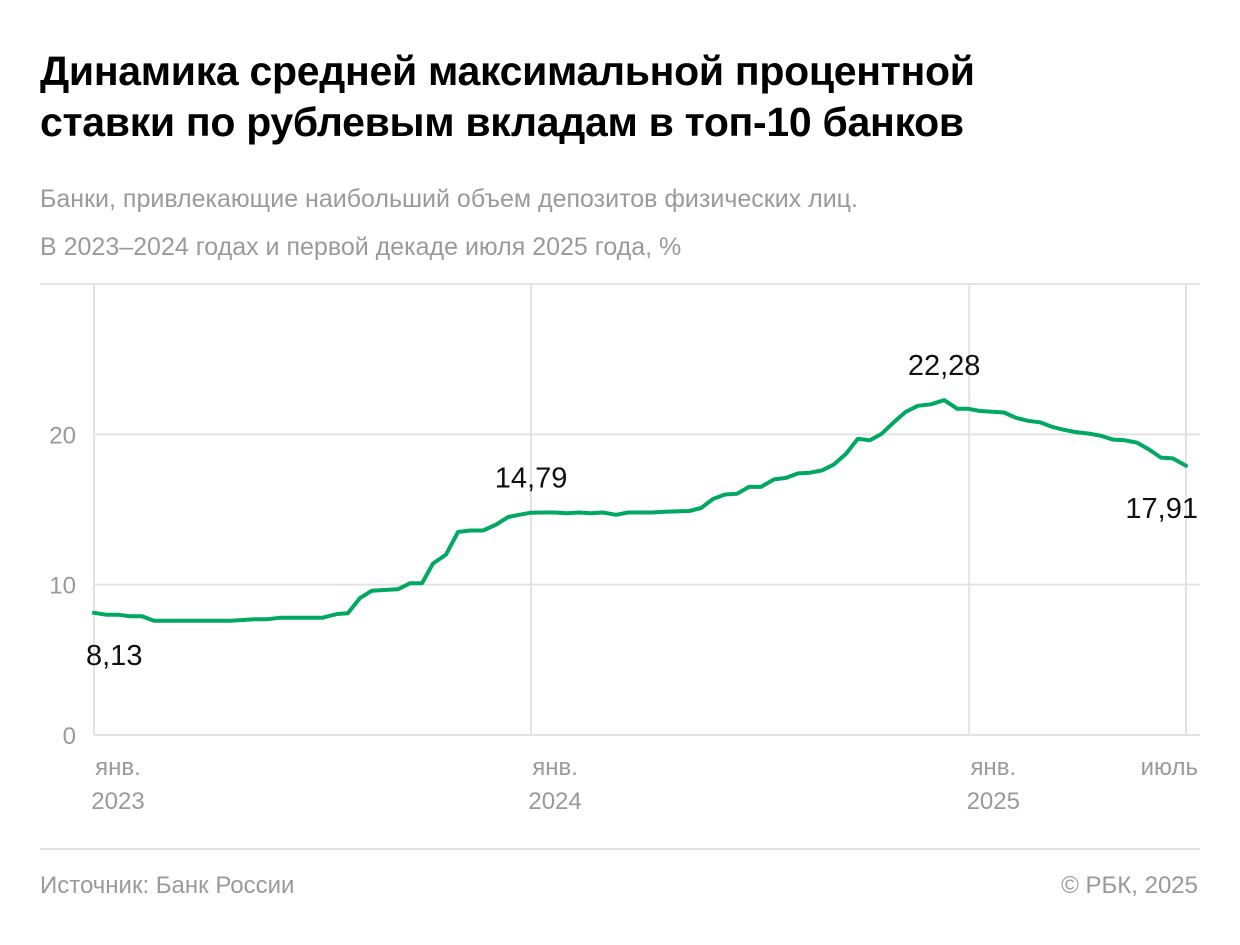  I want to click on source-note: Источник: Банк России, so click(167, 885).